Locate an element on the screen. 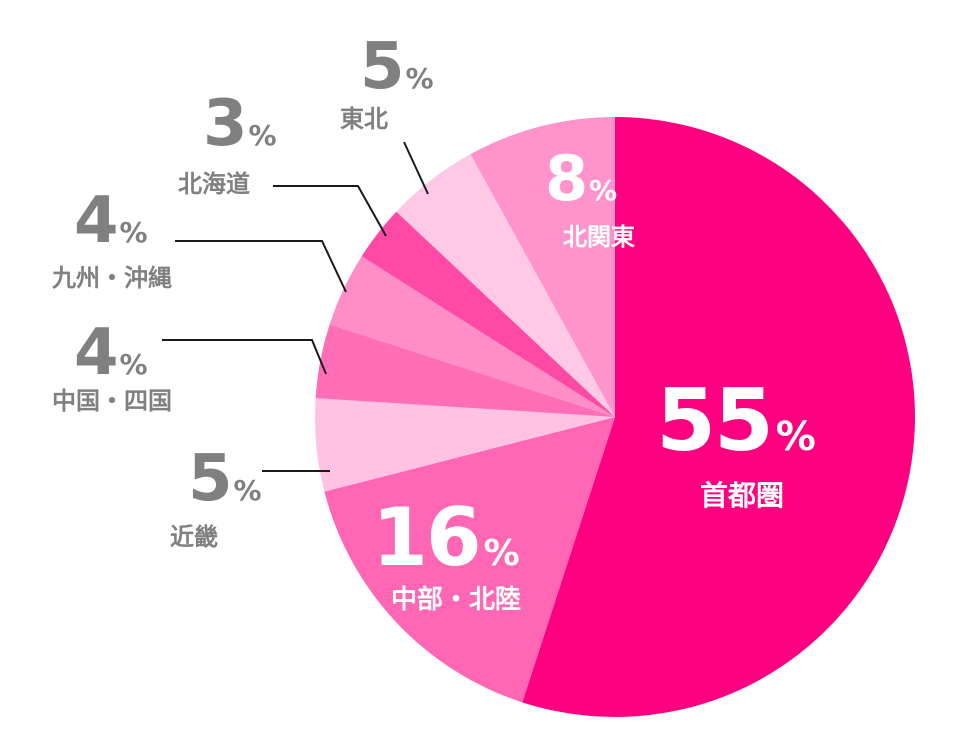  slice-5-category-label: 北海道 is located at coordinates (214, 184).